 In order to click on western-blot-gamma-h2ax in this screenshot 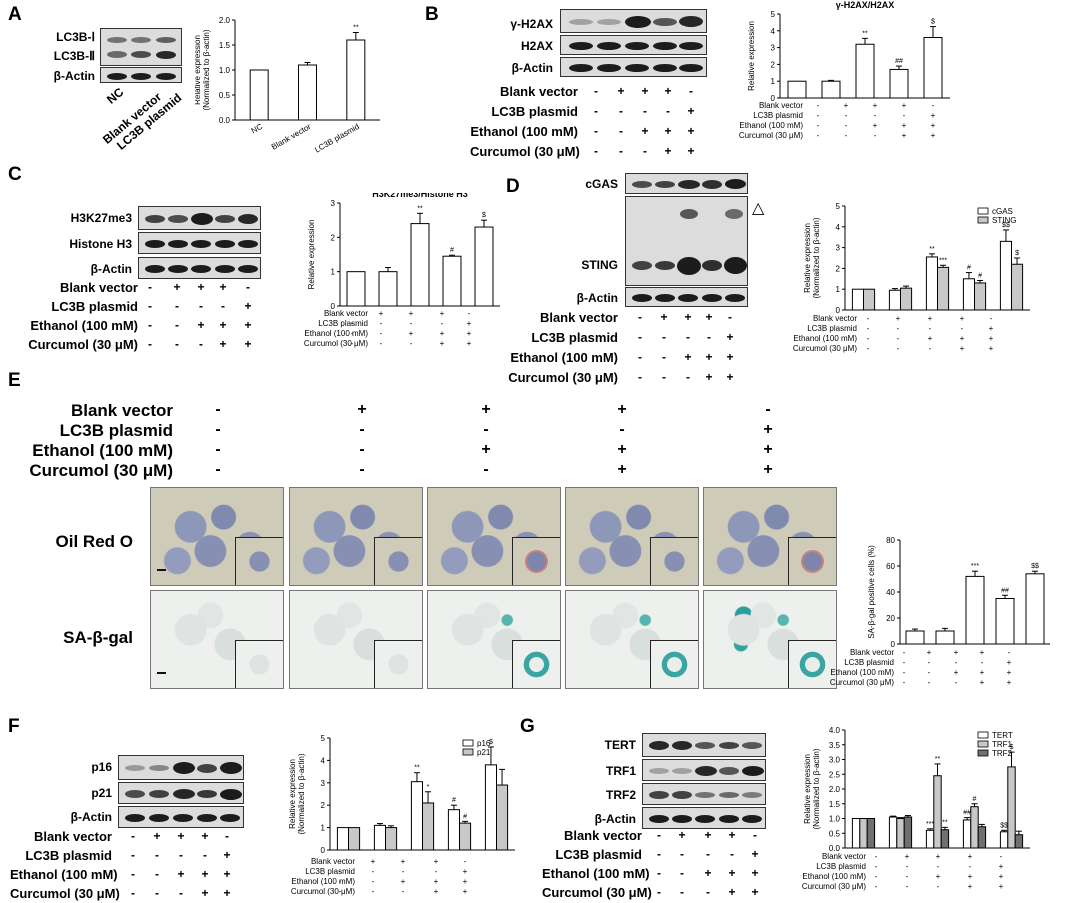, I will do `click(633, 21)`.